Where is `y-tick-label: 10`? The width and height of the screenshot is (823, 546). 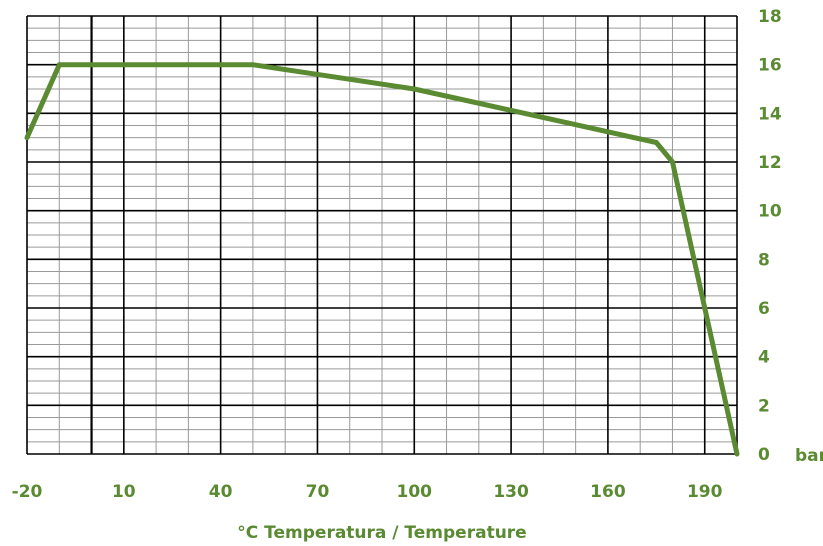
y-tick-label: 10 is located at coordinates (770, 212).